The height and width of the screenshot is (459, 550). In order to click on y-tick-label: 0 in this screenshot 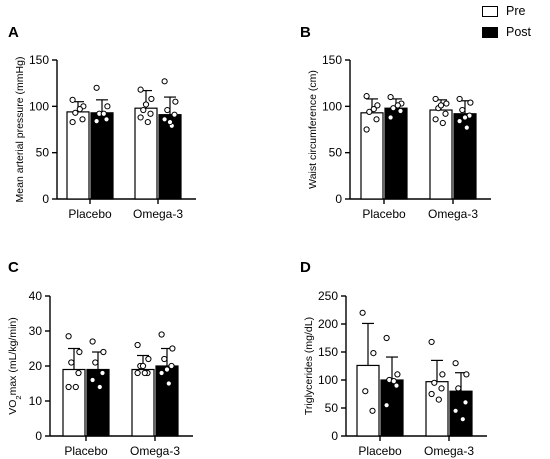, I will do `click(334, 436)`.